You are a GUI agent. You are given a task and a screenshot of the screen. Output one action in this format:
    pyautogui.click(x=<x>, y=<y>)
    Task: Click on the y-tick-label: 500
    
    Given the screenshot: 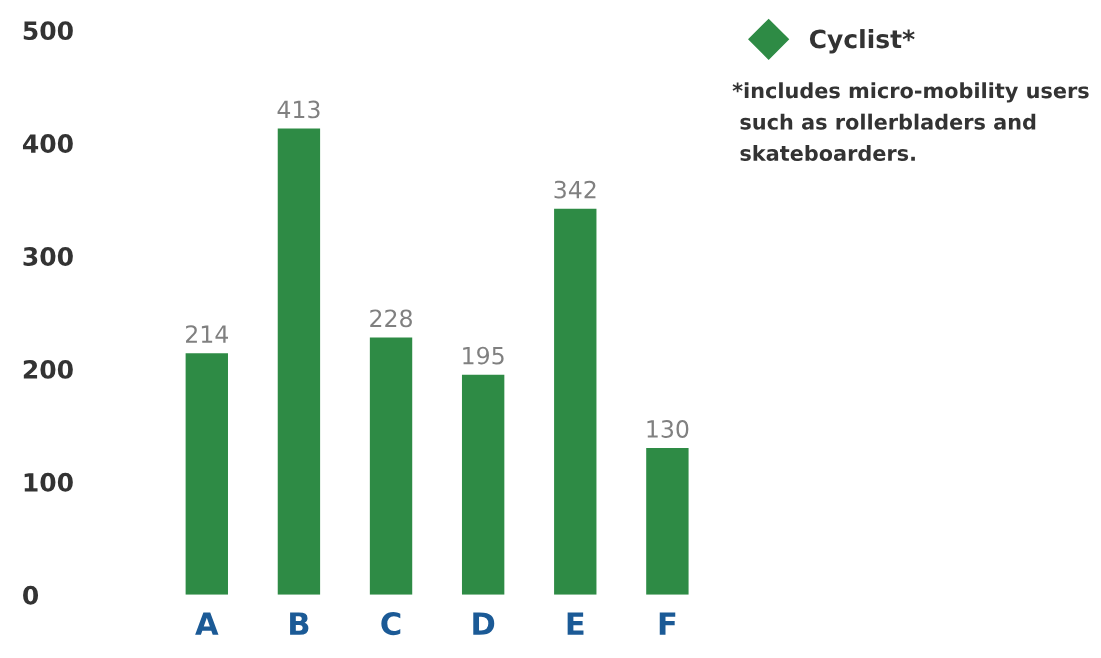 What is the action you would take?
    pyautogui.click(x=48, y=31)
    